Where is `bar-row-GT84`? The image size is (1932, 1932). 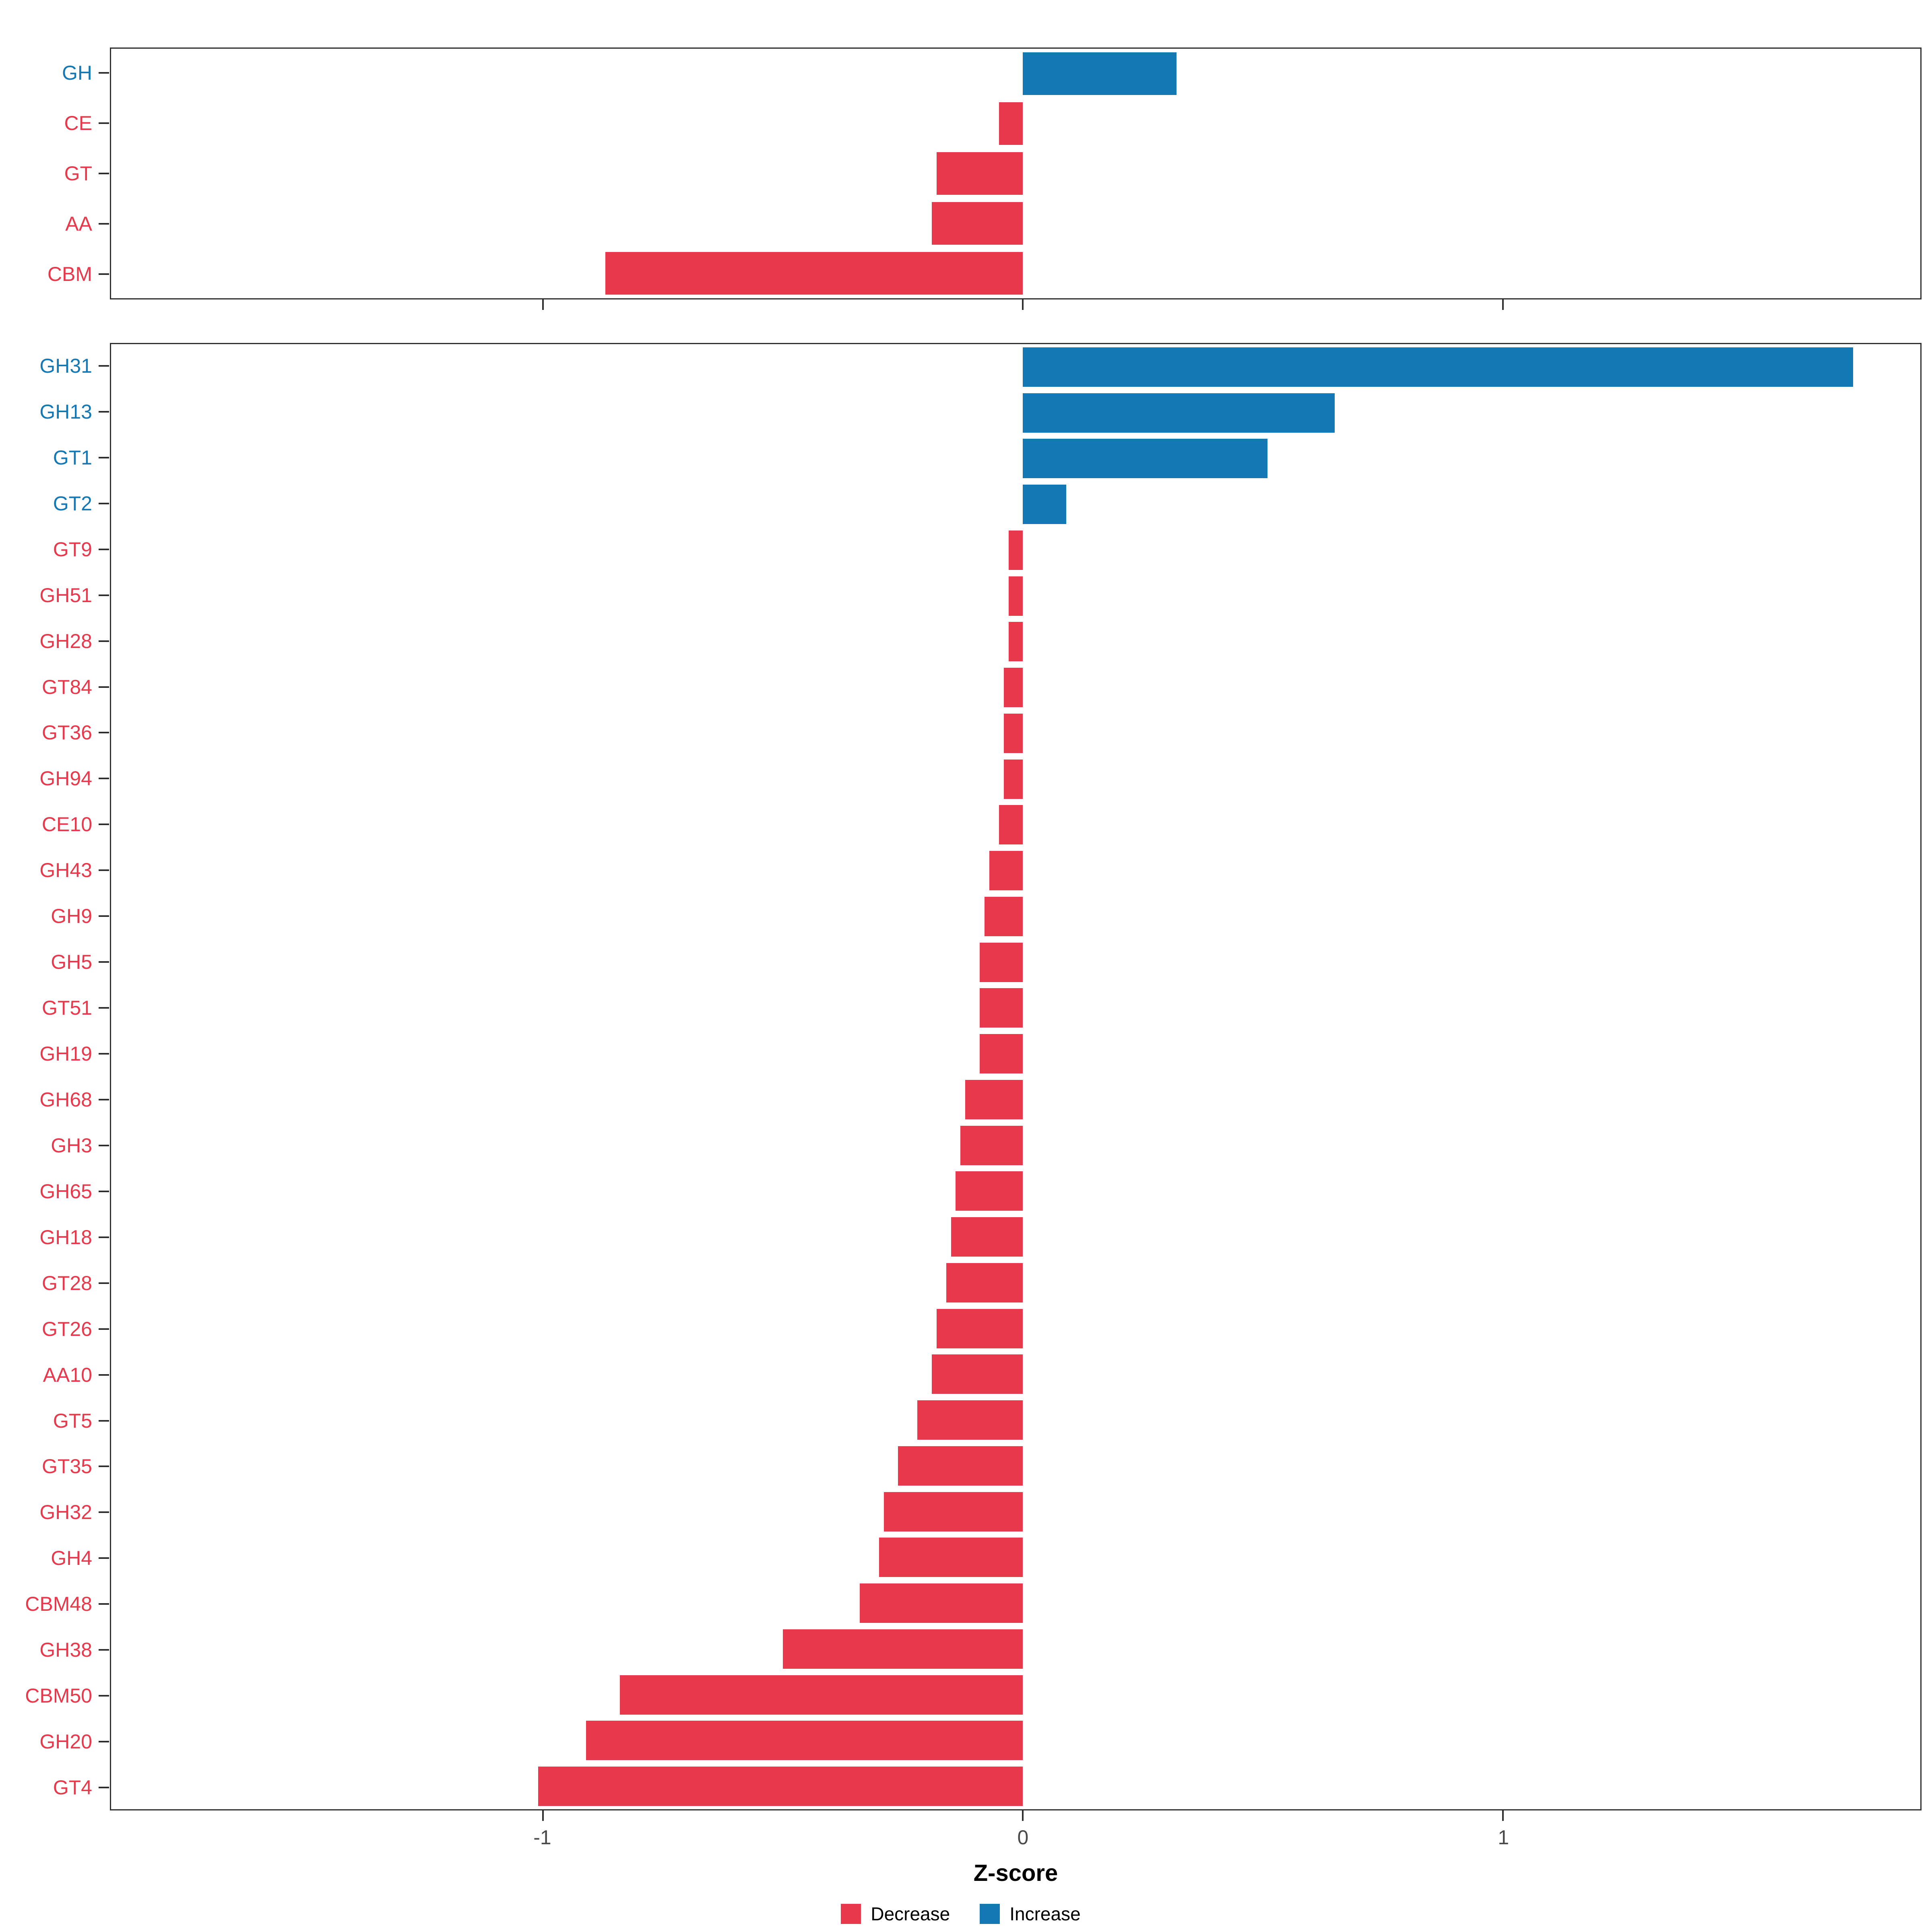 bar-row-GT84 is located at coordinates (1015, 687).